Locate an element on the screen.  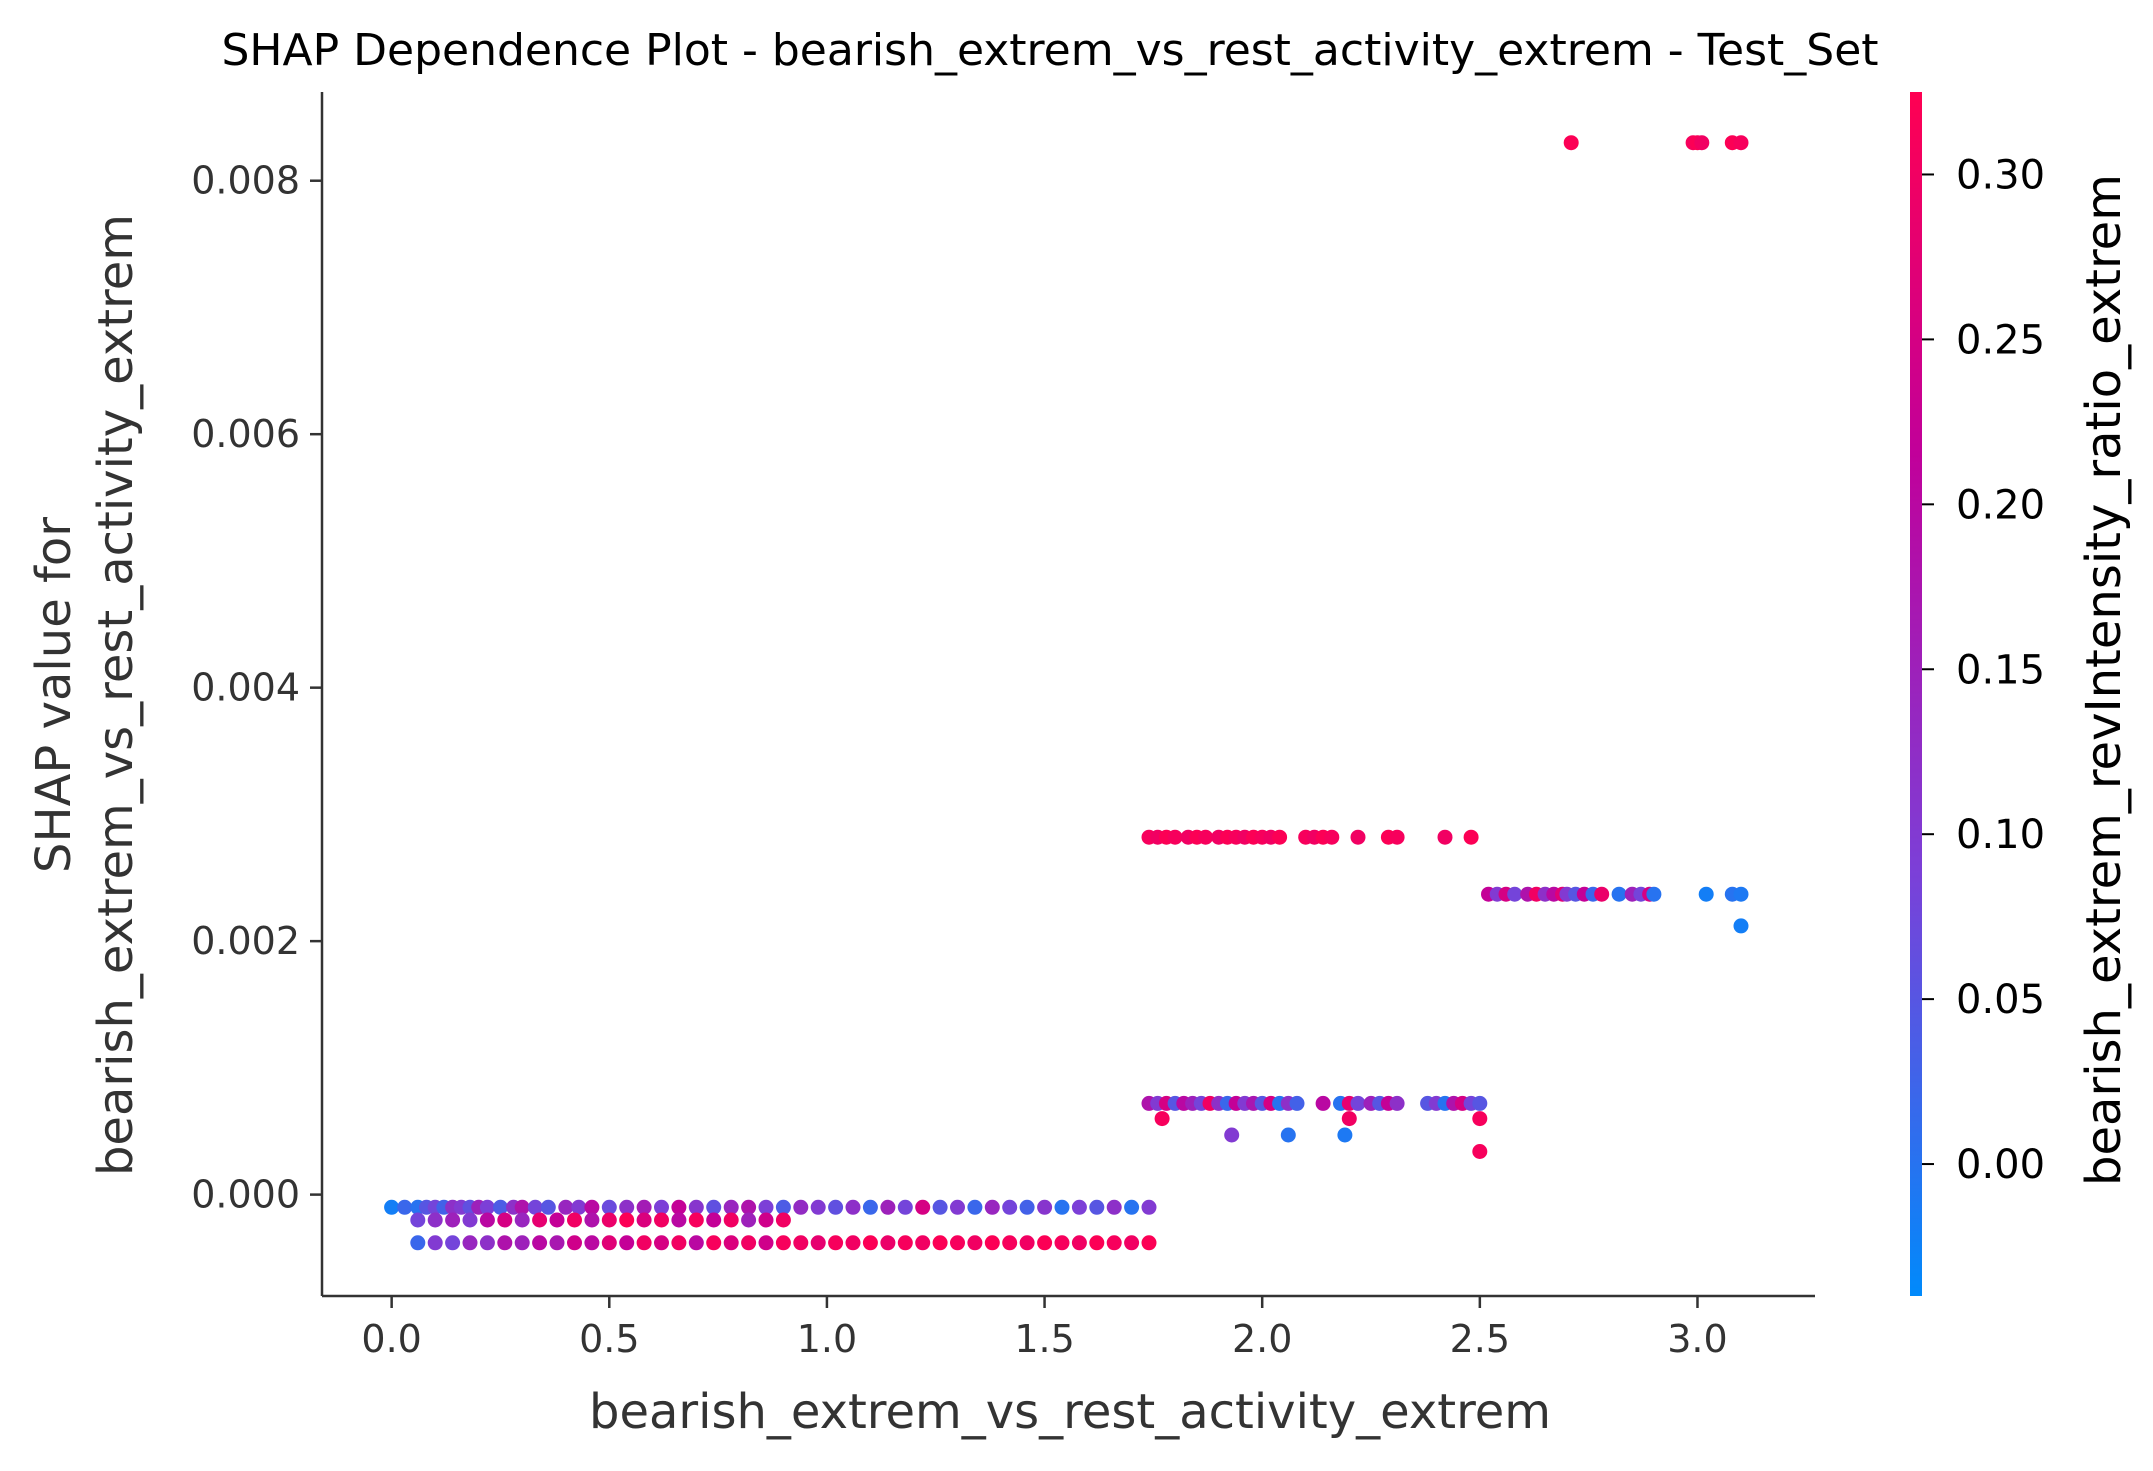
y-tick-label: 0.000 is located at coordinates (245, 1195).